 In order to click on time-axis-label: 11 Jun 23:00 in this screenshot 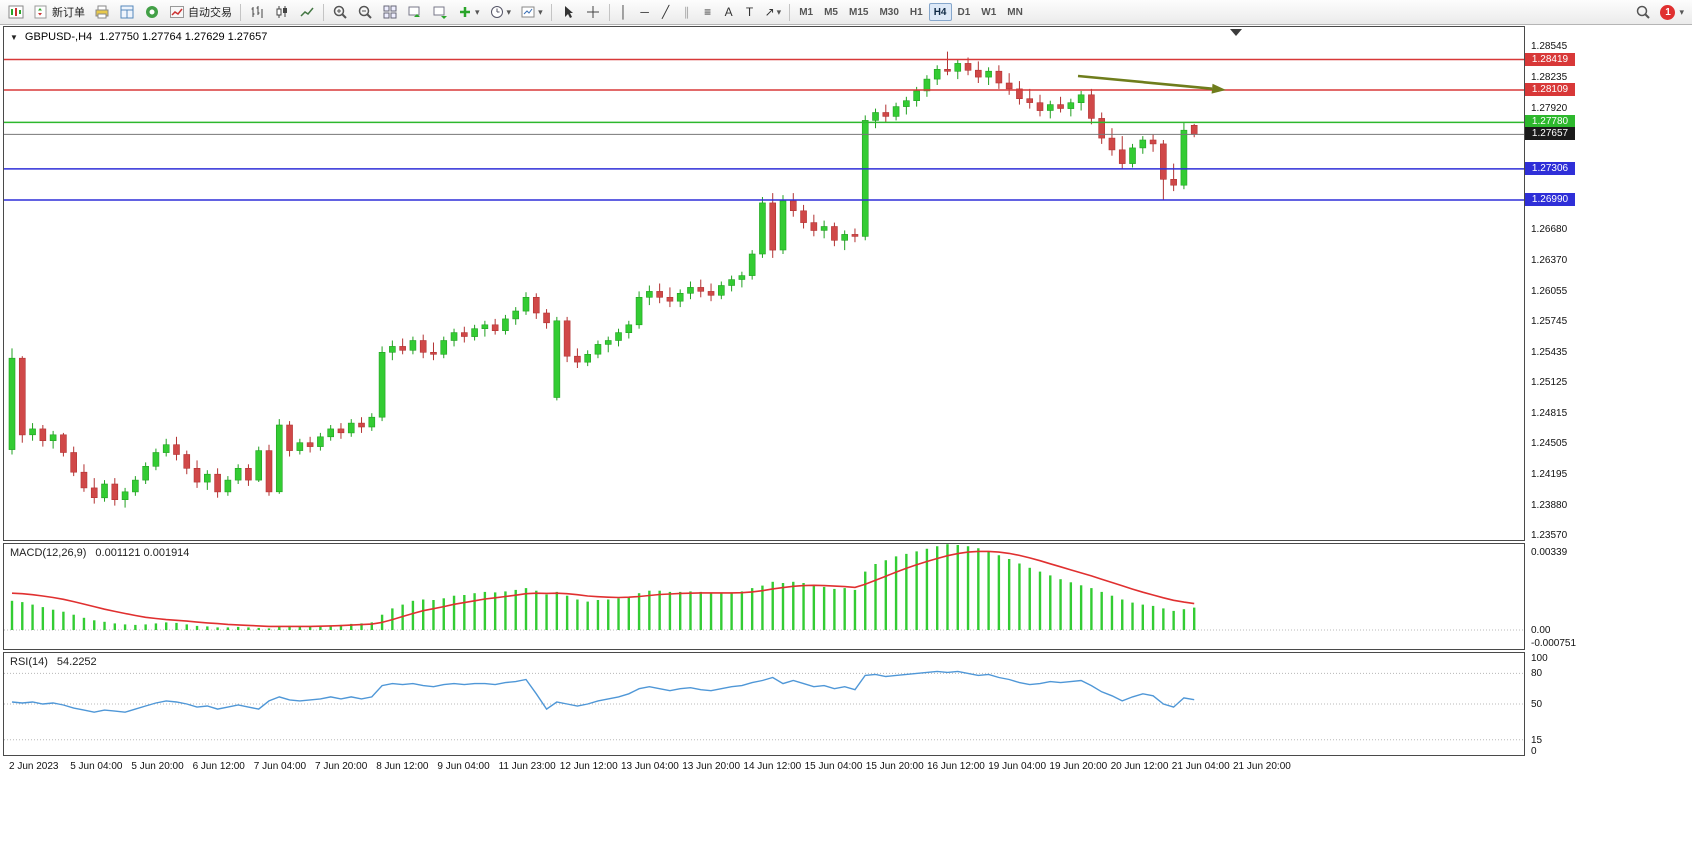, I will do `click(527, 766)`.